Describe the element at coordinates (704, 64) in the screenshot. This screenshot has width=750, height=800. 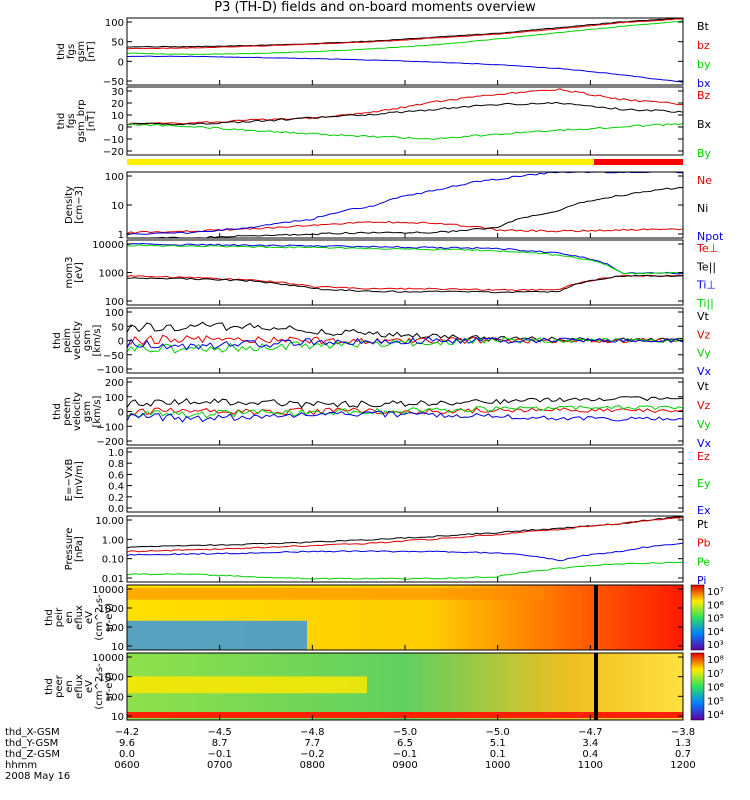
I see `legend-by: by` at that location.